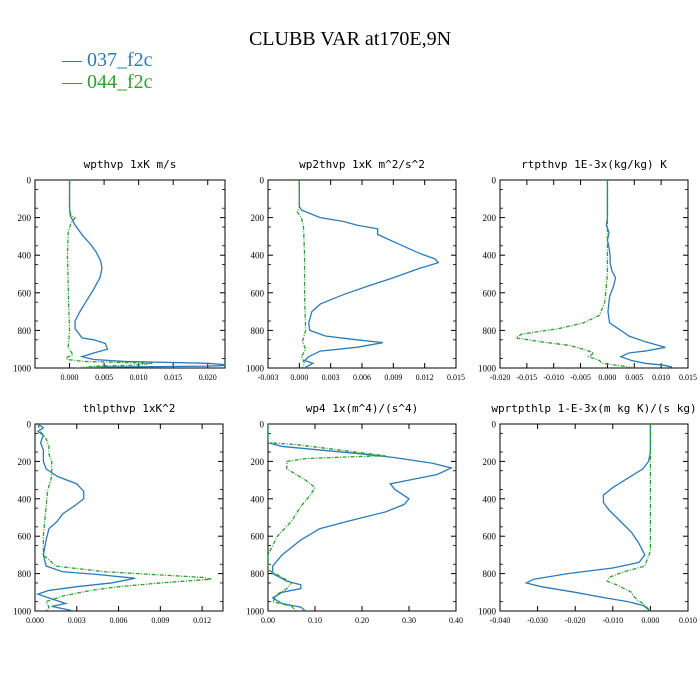 The image size is (700, 700). Describe the element at coordinates (268, 620) in the screenshot. I see `x-tick-label: 0.00` at that location.